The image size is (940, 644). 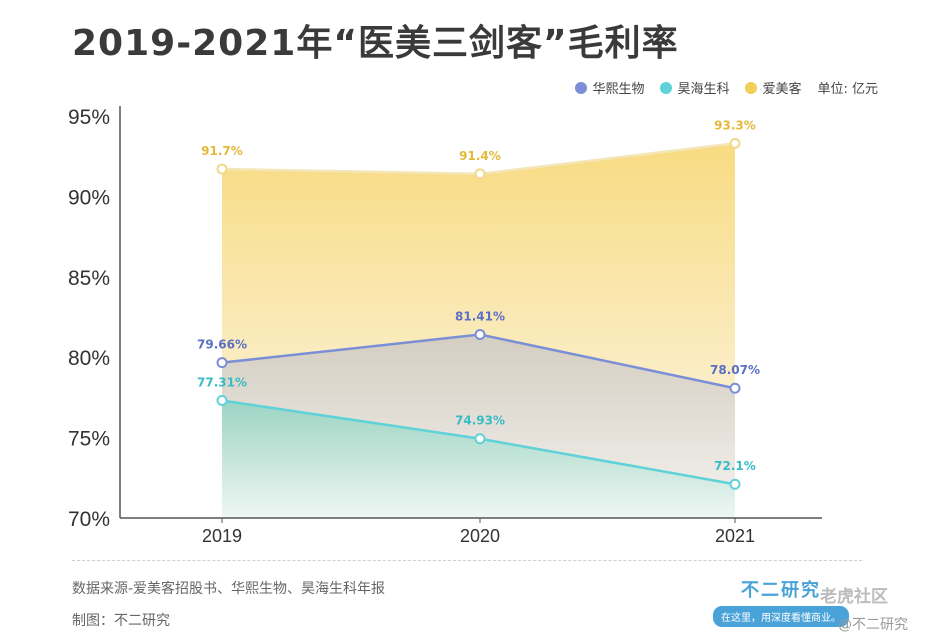 I want to click on x-tick-label: 2020, so click(x=480, y=536).